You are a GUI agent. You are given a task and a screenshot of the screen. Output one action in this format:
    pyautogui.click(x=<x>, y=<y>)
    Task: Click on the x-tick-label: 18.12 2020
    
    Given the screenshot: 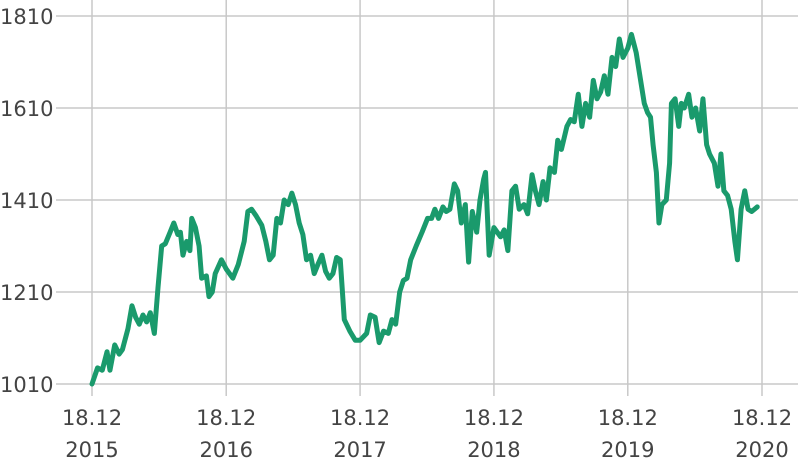 What is the action you would take?
    pyautogui.click(x=762, y=432)
    